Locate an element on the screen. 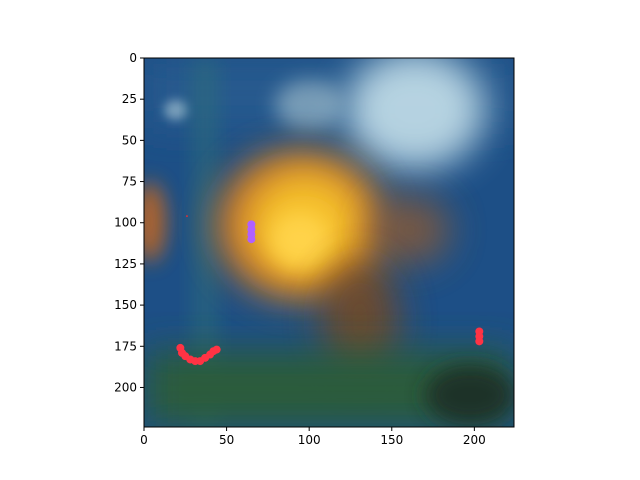  image-yellow-core is located at coordinates (300, 240).